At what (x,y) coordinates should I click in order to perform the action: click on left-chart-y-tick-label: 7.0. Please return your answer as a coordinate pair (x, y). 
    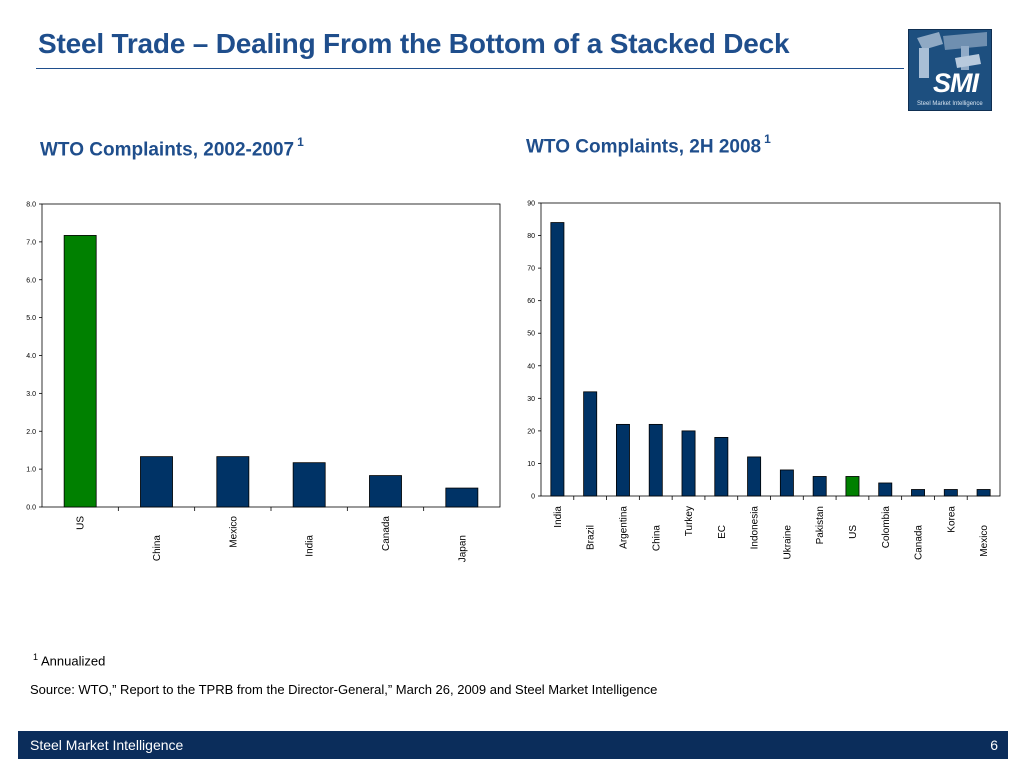
    Looking at the image, I should click on (31, 242).